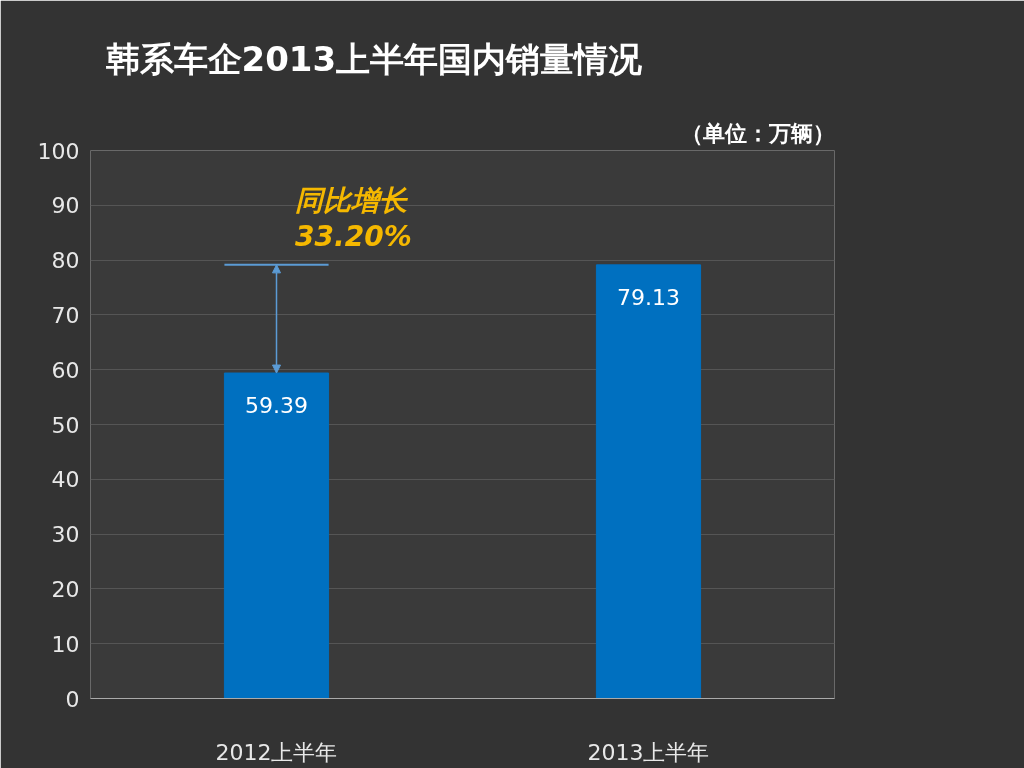 Image resolution: width=1024 pixels, height=768 pixels. Describe the element at coordinates (65, 315) in the screenshot. I see `y-tick-label: 70` at that location.